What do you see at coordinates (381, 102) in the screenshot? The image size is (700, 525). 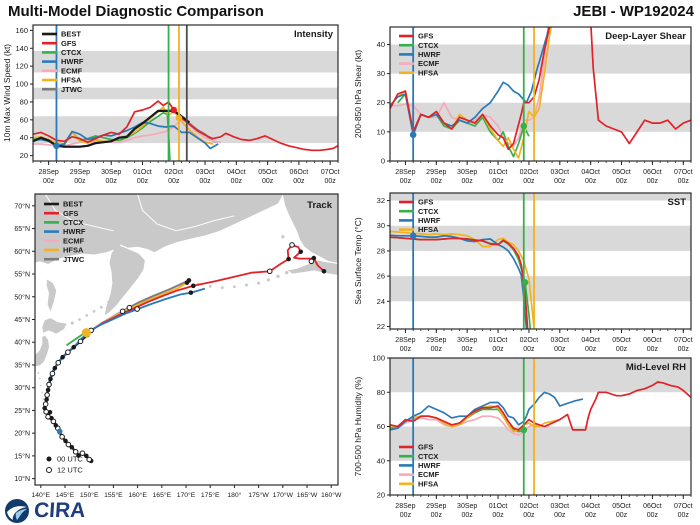 I see `shear-ytick-label: 20` at bounding box center [381, 102].